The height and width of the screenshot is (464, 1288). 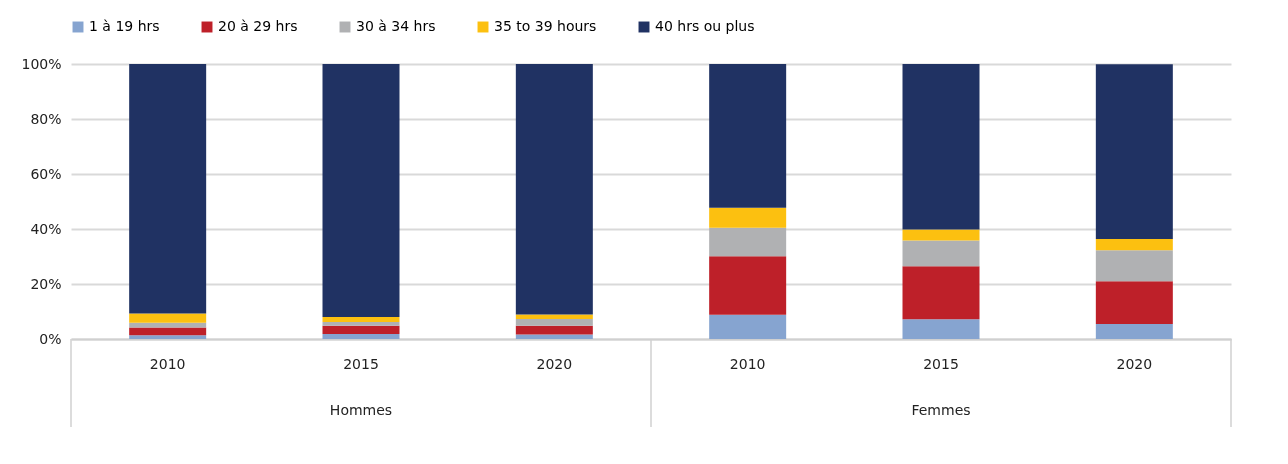 What do you see at coordinates (705, 26) in the screenshot?
I see `legend-label: 40 hrs ou plus` at bounding box center [705, 26].